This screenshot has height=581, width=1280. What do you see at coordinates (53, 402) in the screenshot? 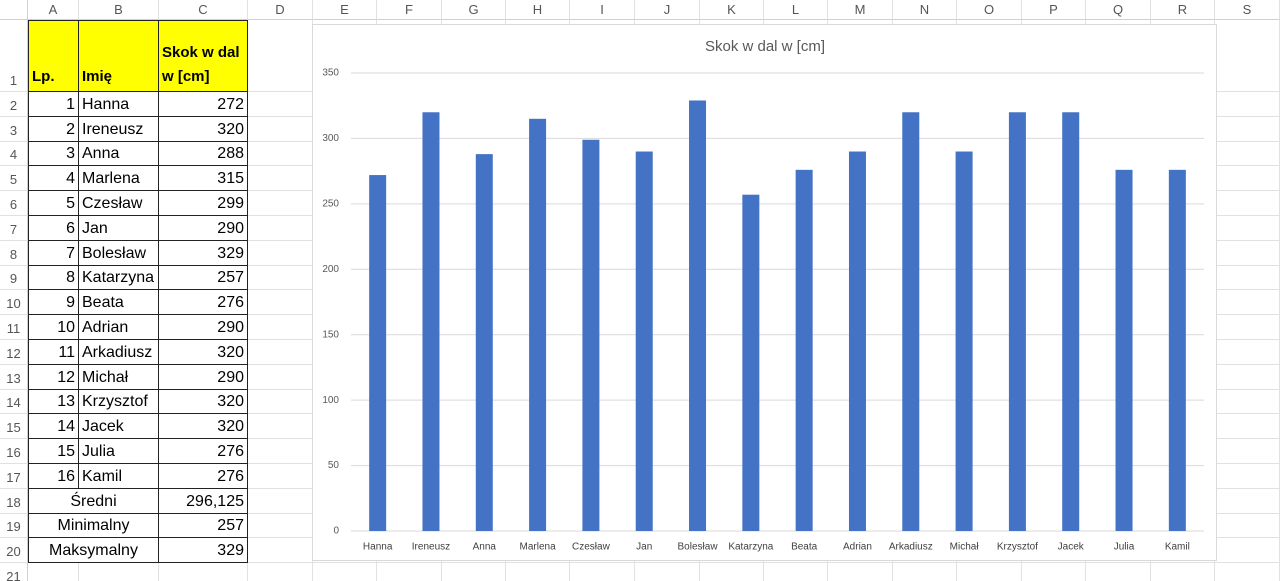
I see `cell: 13` at bounding box center [53, 402].